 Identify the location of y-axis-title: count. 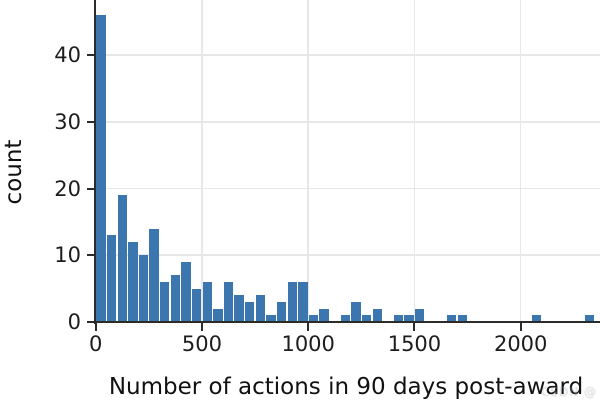
(14, 172).